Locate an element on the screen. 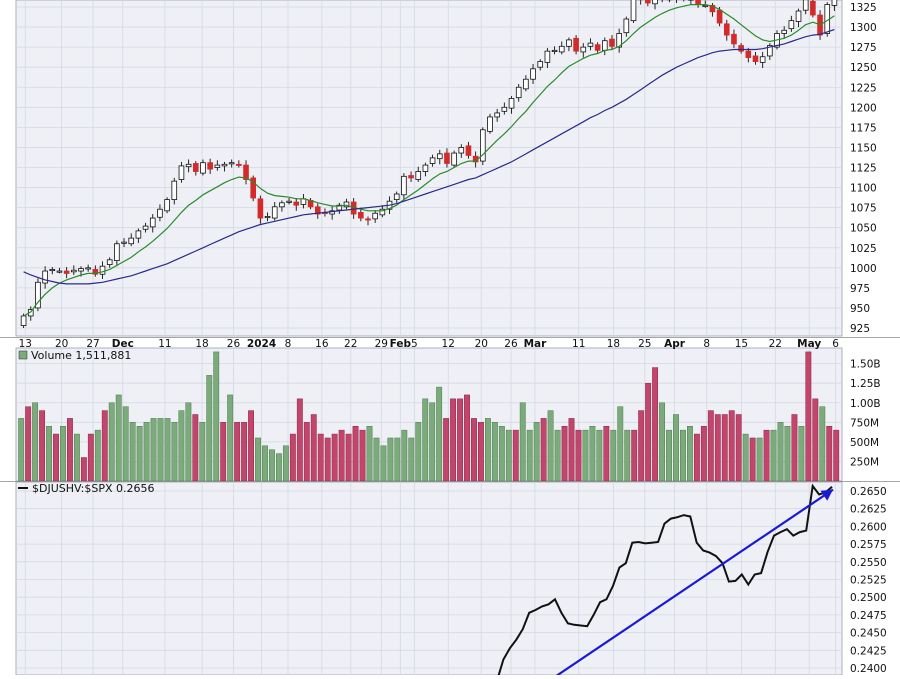 Image resolution: width=900 pixels, height=679 pixels. price-x-tick-label: 22 is located at coordinates (350, 344).